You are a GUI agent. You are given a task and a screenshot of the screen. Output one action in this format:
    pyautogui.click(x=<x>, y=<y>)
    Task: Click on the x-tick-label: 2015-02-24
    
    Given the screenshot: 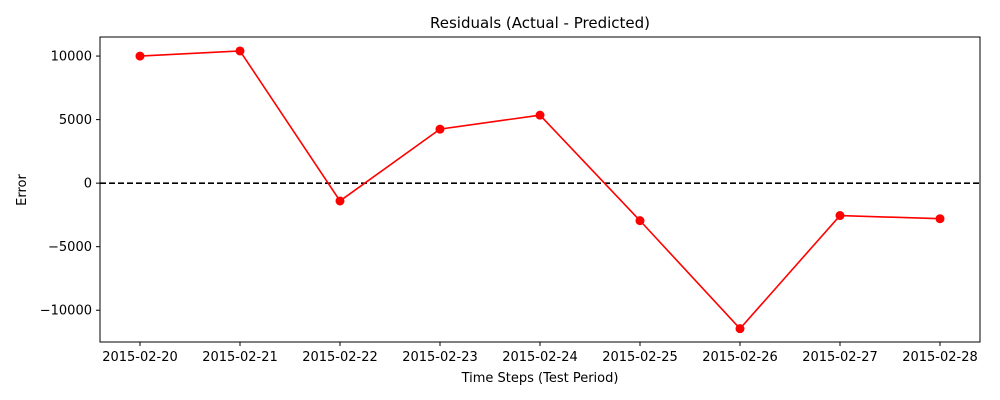 What is the action you would take?
    pyautogui.click(x=540, y=357)
    